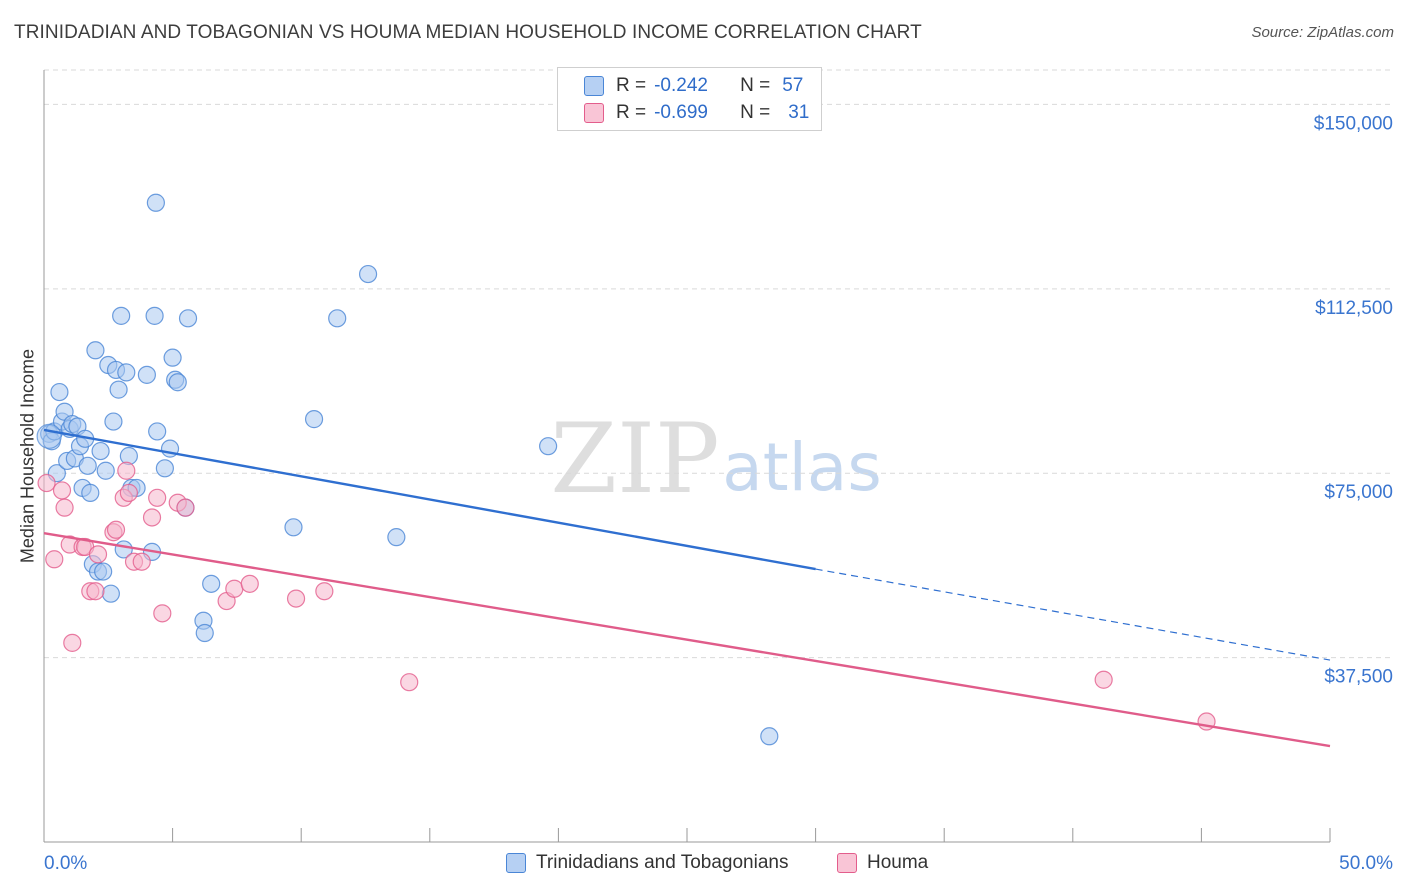  What do you see at coordinates (802, 467) in the screenshot?
I see `watermark-atlas: atlas` at bounding box center [802, 467].